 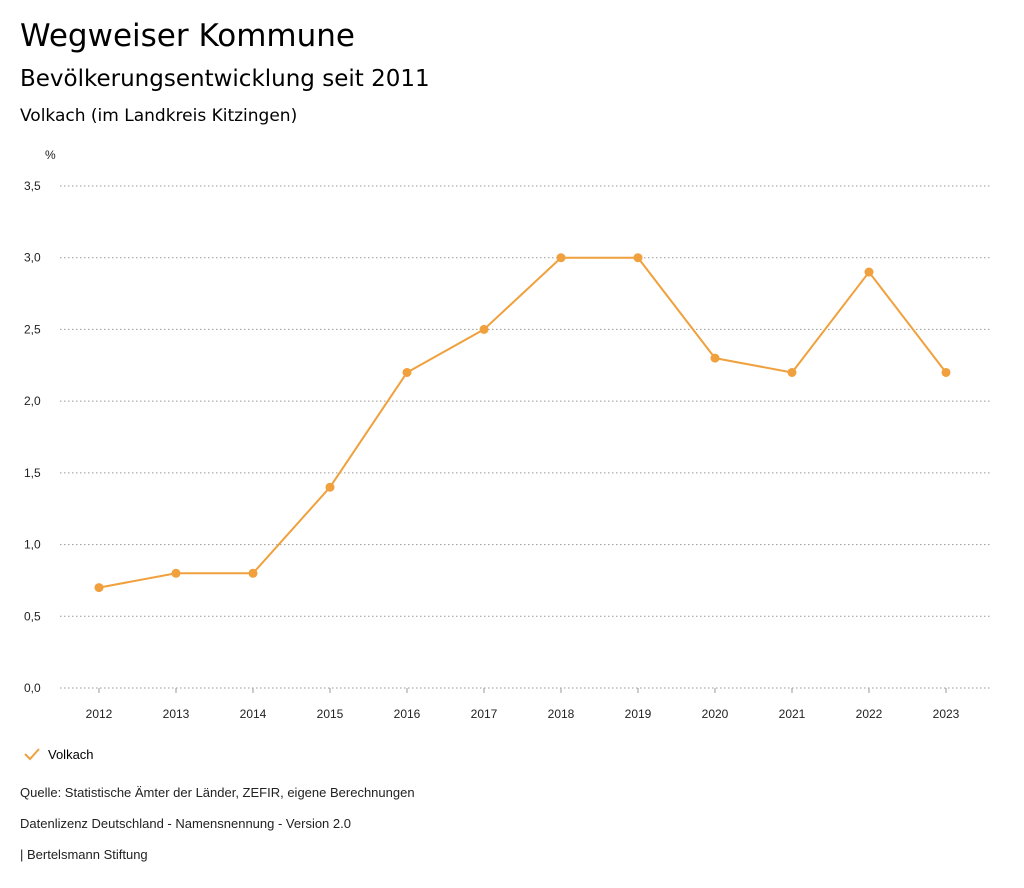 I want to click on y-tick-label: 0,5, so click(x=32, y=616).